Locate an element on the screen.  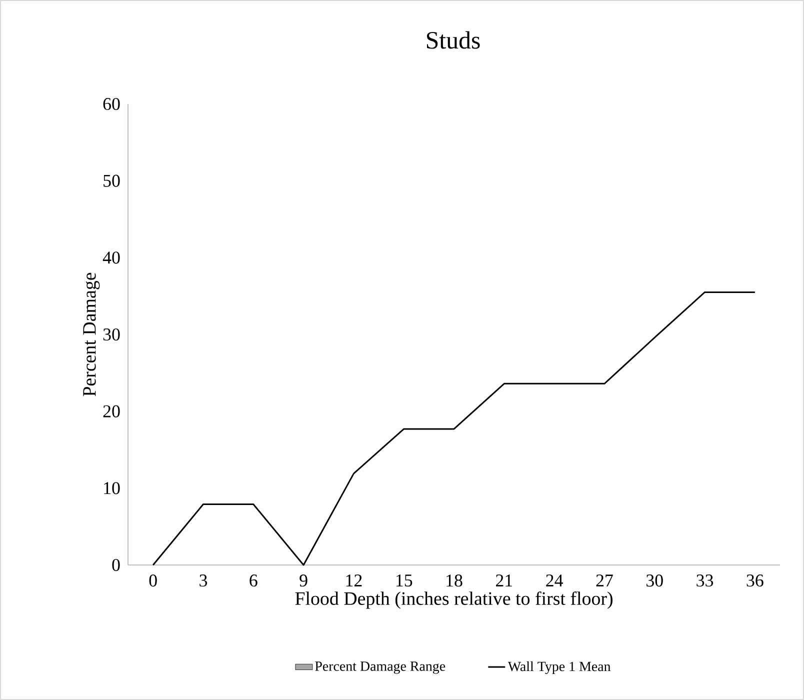
x-tick-label: 15 is located at coordinates (404, 580).